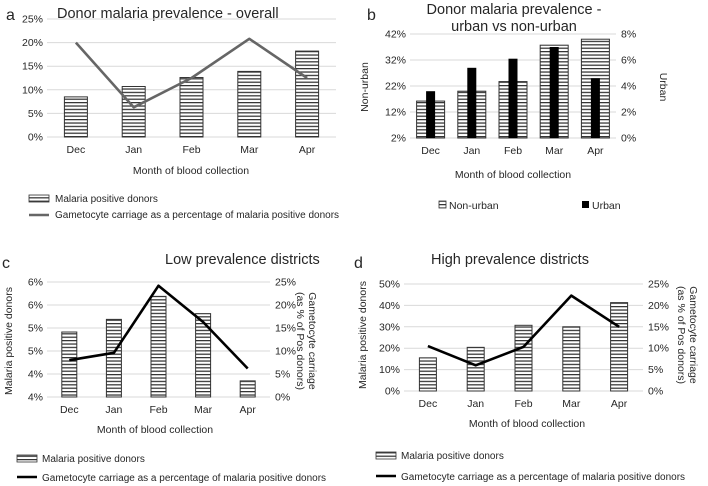 This screenshot has width=708, height=486. I want to click on y2-tick-label: 4%, so click(628, 87).